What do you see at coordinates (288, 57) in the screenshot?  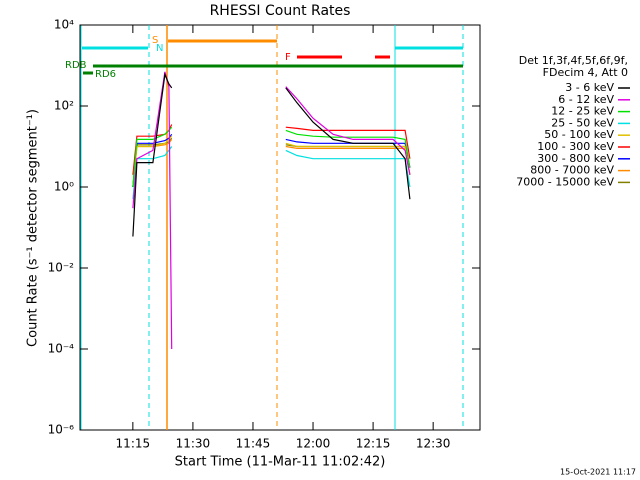 I see `annotation: F` at bounding box center [288, 57].